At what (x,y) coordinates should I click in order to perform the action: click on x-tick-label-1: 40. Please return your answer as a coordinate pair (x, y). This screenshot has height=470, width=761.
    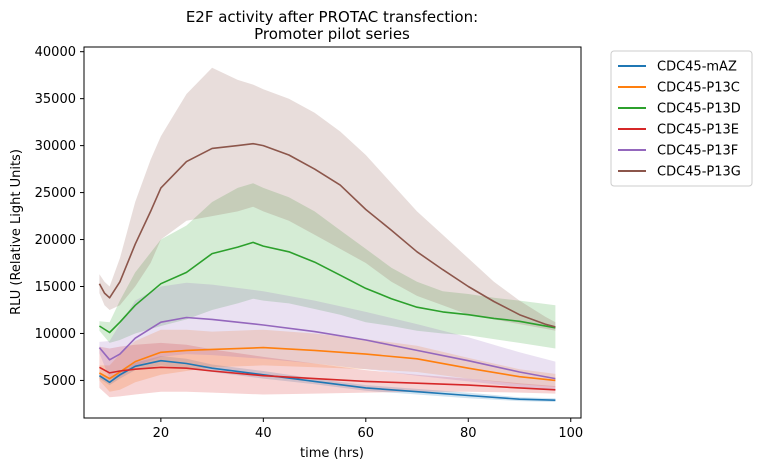
    Looking at the image, I should click on (263, 433).